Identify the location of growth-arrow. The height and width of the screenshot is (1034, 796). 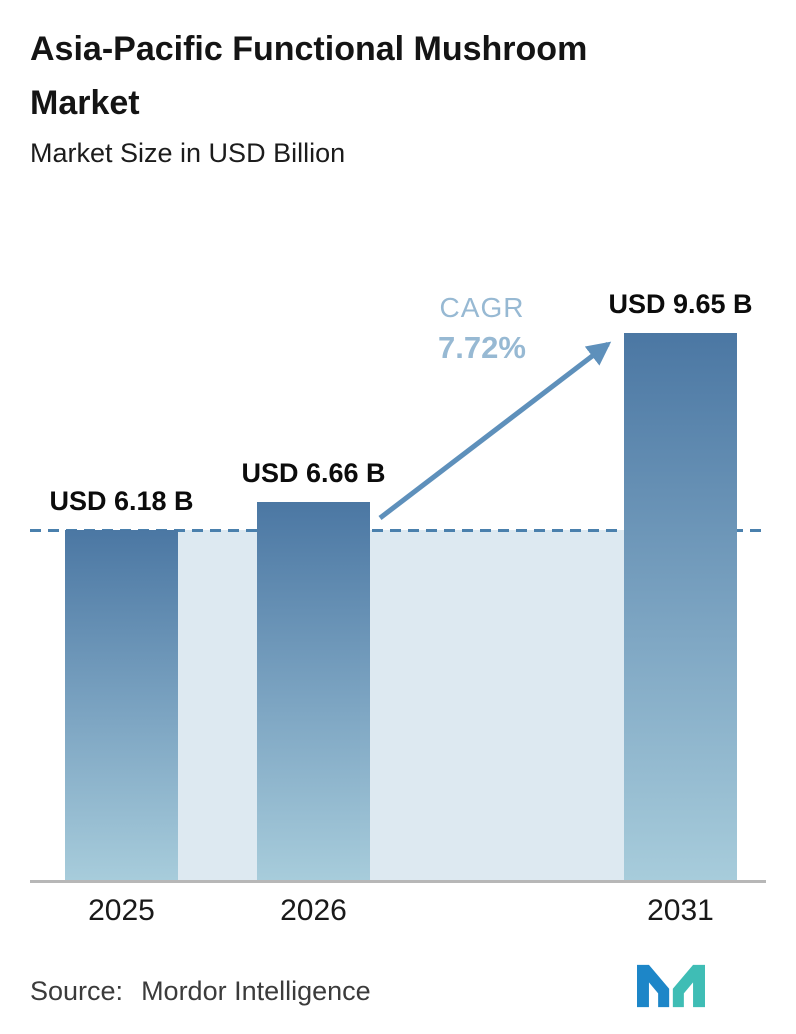
(495, 430).